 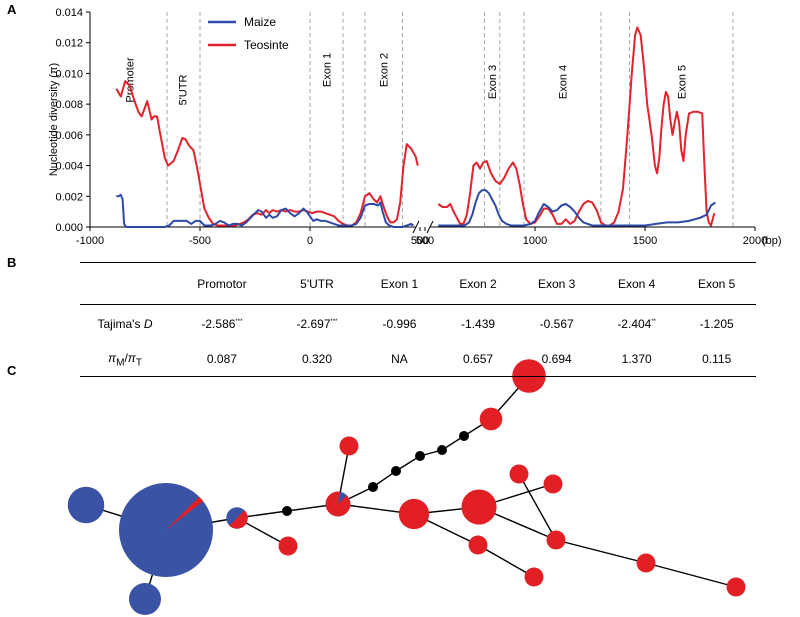 What do you see at coordinates (12, 9) in the screenshot?
I see `panel-a-label: A` at bounding box center [12, 9].